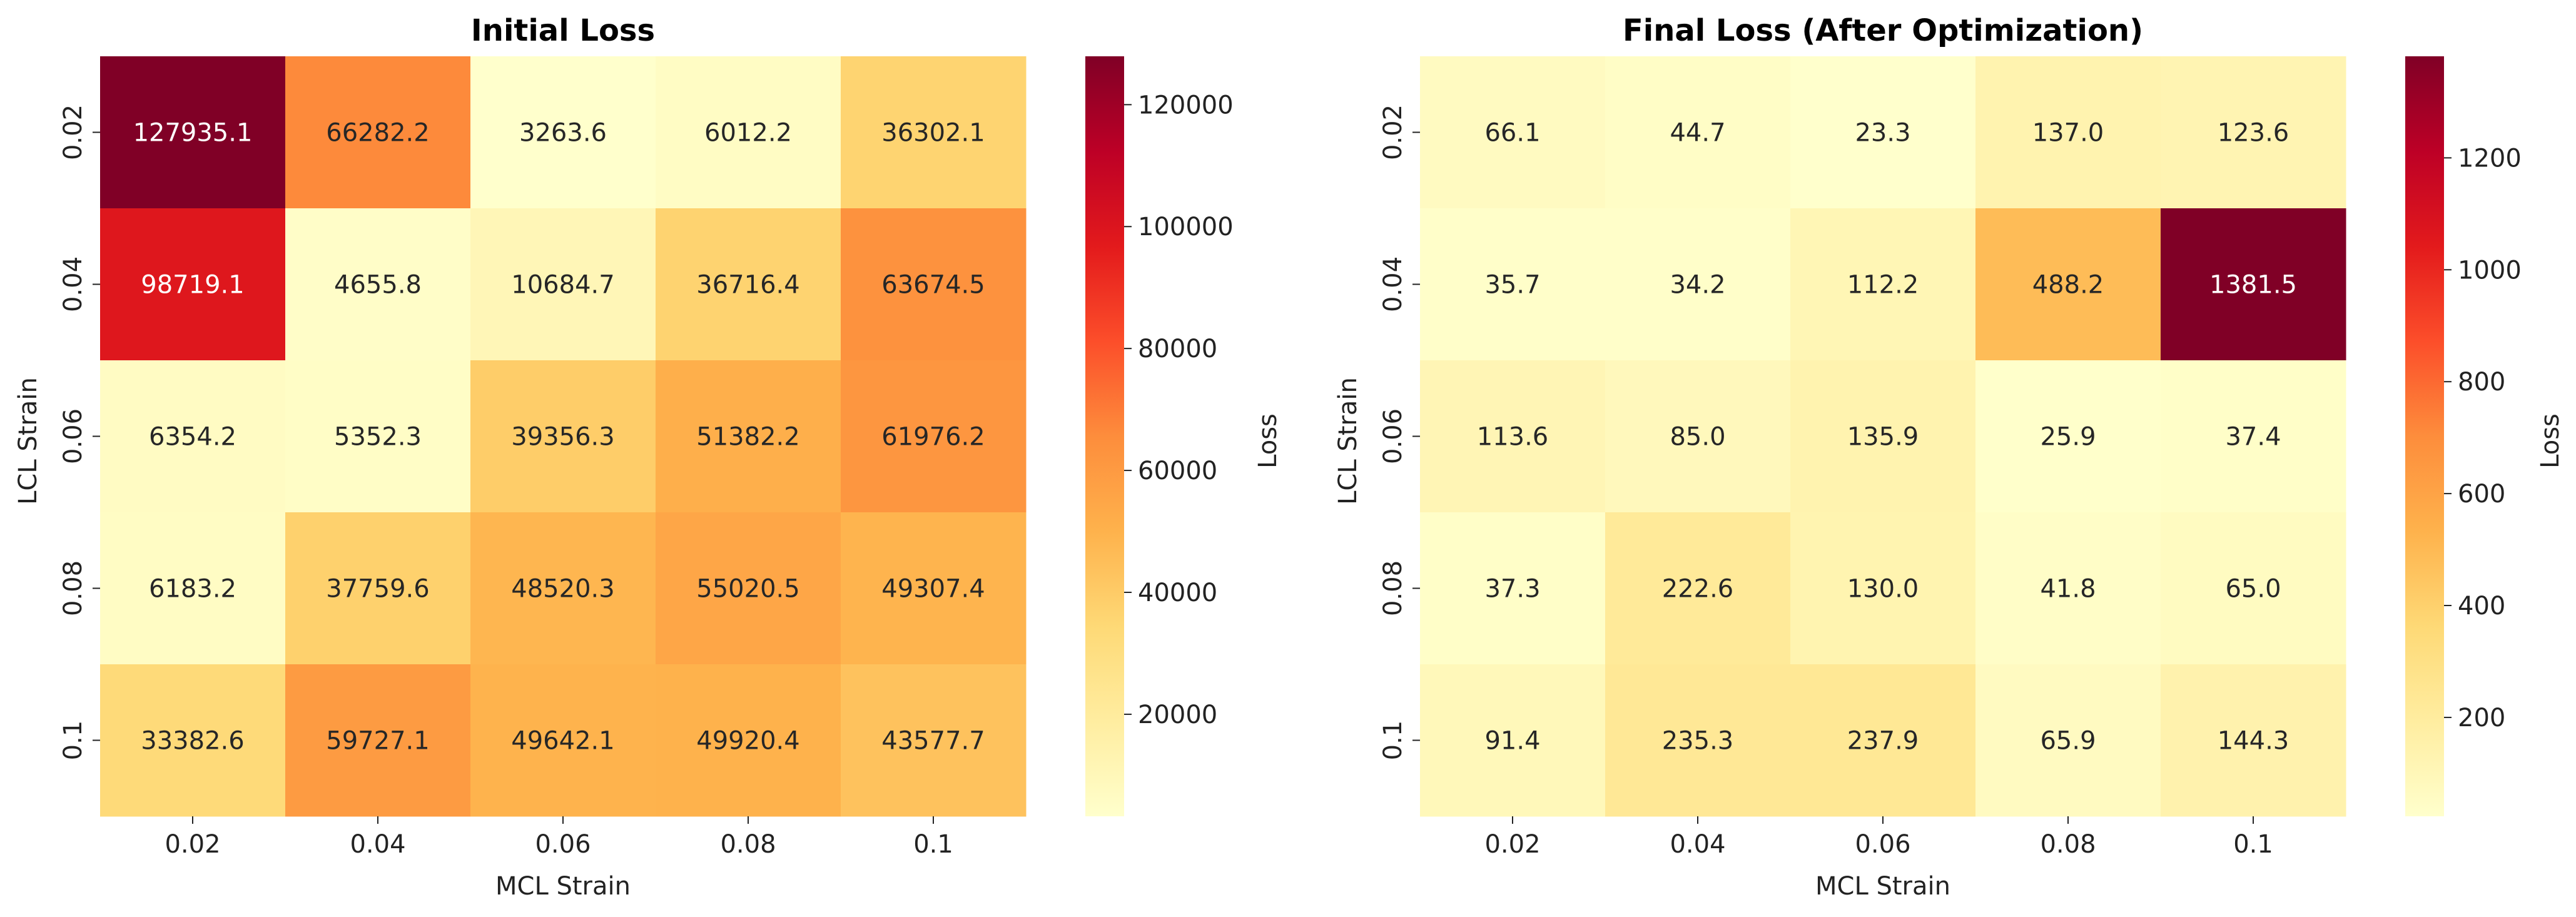 The width and height of the screenshot is (2576, 917). I want to click on cell-value-label: 34.2, so click(1698, 286).